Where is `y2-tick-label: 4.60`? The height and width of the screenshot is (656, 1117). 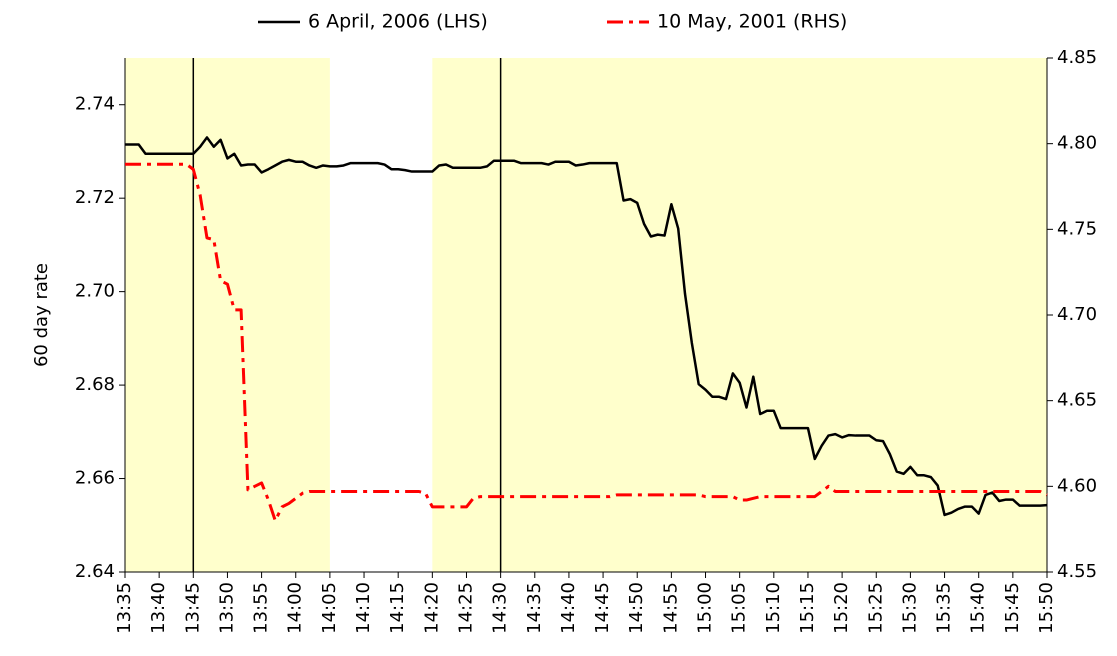
y2-tick-label: 4.60 is located at coordinates (1077, 485).